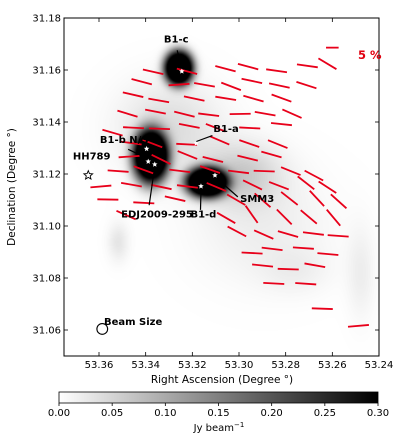 The height and width of the screenshot is (436, 411). I want to click on scale-label: 5 %, so click(370, 55).